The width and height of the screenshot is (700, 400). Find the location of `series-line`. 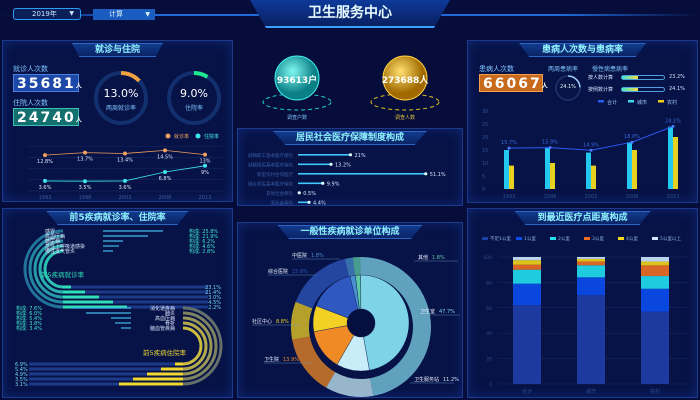

series-line is located at coordinates (125, 173).